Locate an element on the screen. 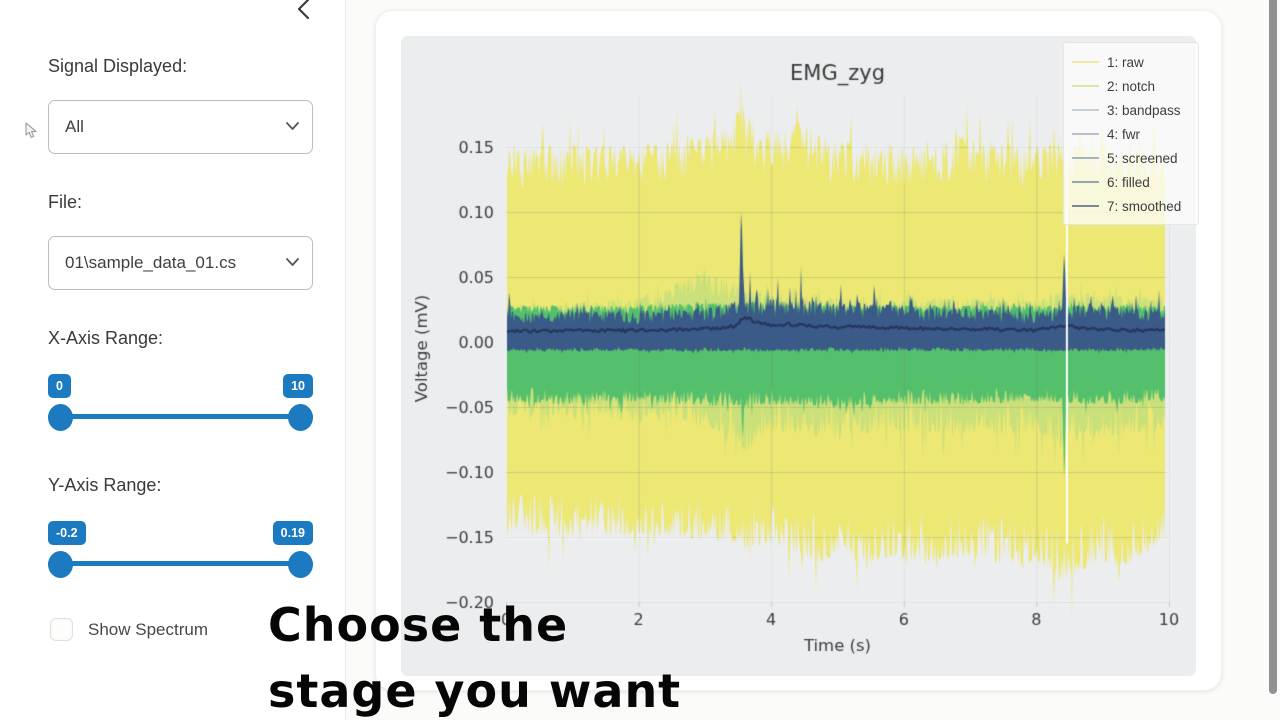 The image size is (1280, 720). x-range-track is located at coordinates (180, 416).